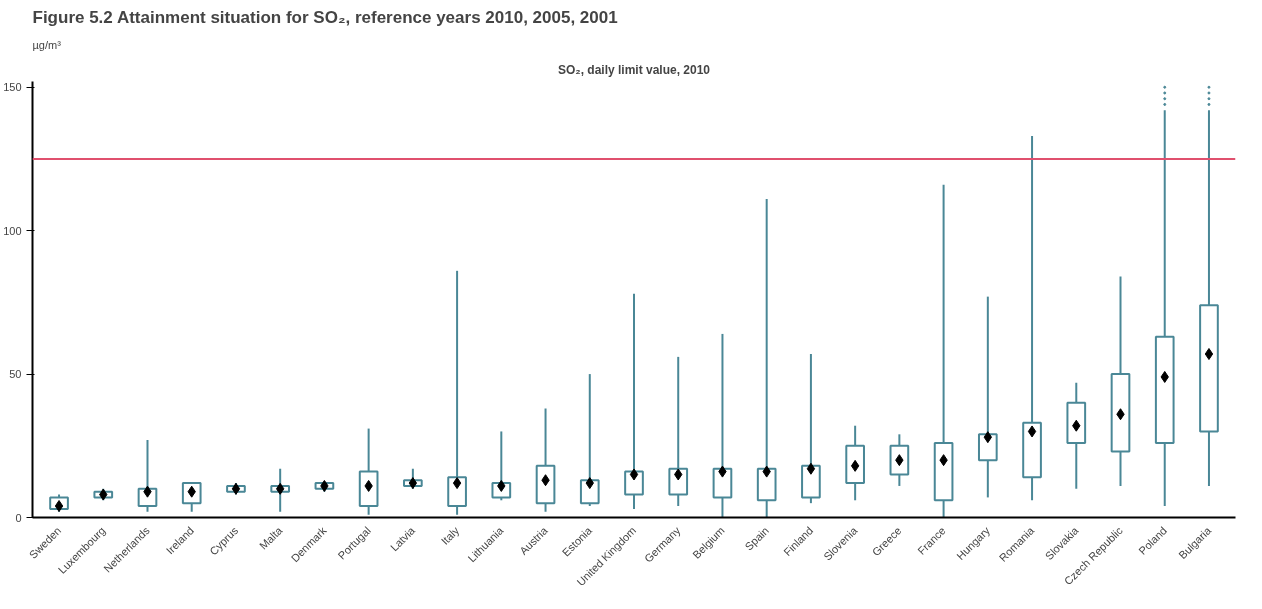 This screenshot has width=1262, height=609. Describe the element at coordinates (12, 230) in the screenshot. I see `y-tick-label: 100` at that location.